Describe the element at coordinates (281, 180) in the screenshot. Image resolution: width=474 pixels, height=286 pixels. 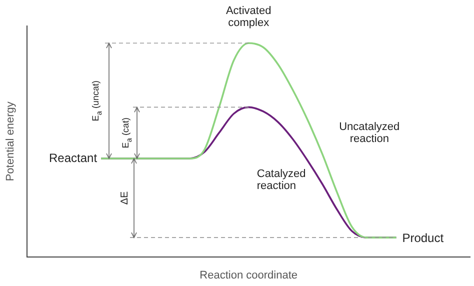
I see `series-label: Catalyzed reaction` at that location.